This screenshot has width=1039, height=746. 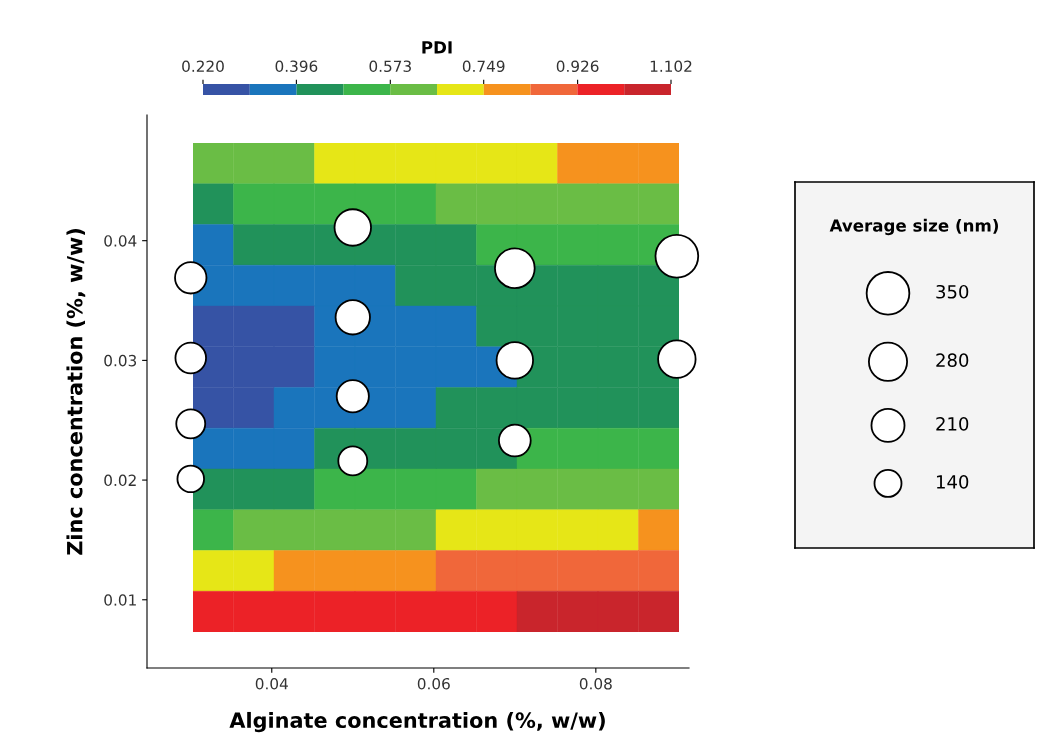 I want to click on x-tick-label: 0.06, so click(x=433, y=683).